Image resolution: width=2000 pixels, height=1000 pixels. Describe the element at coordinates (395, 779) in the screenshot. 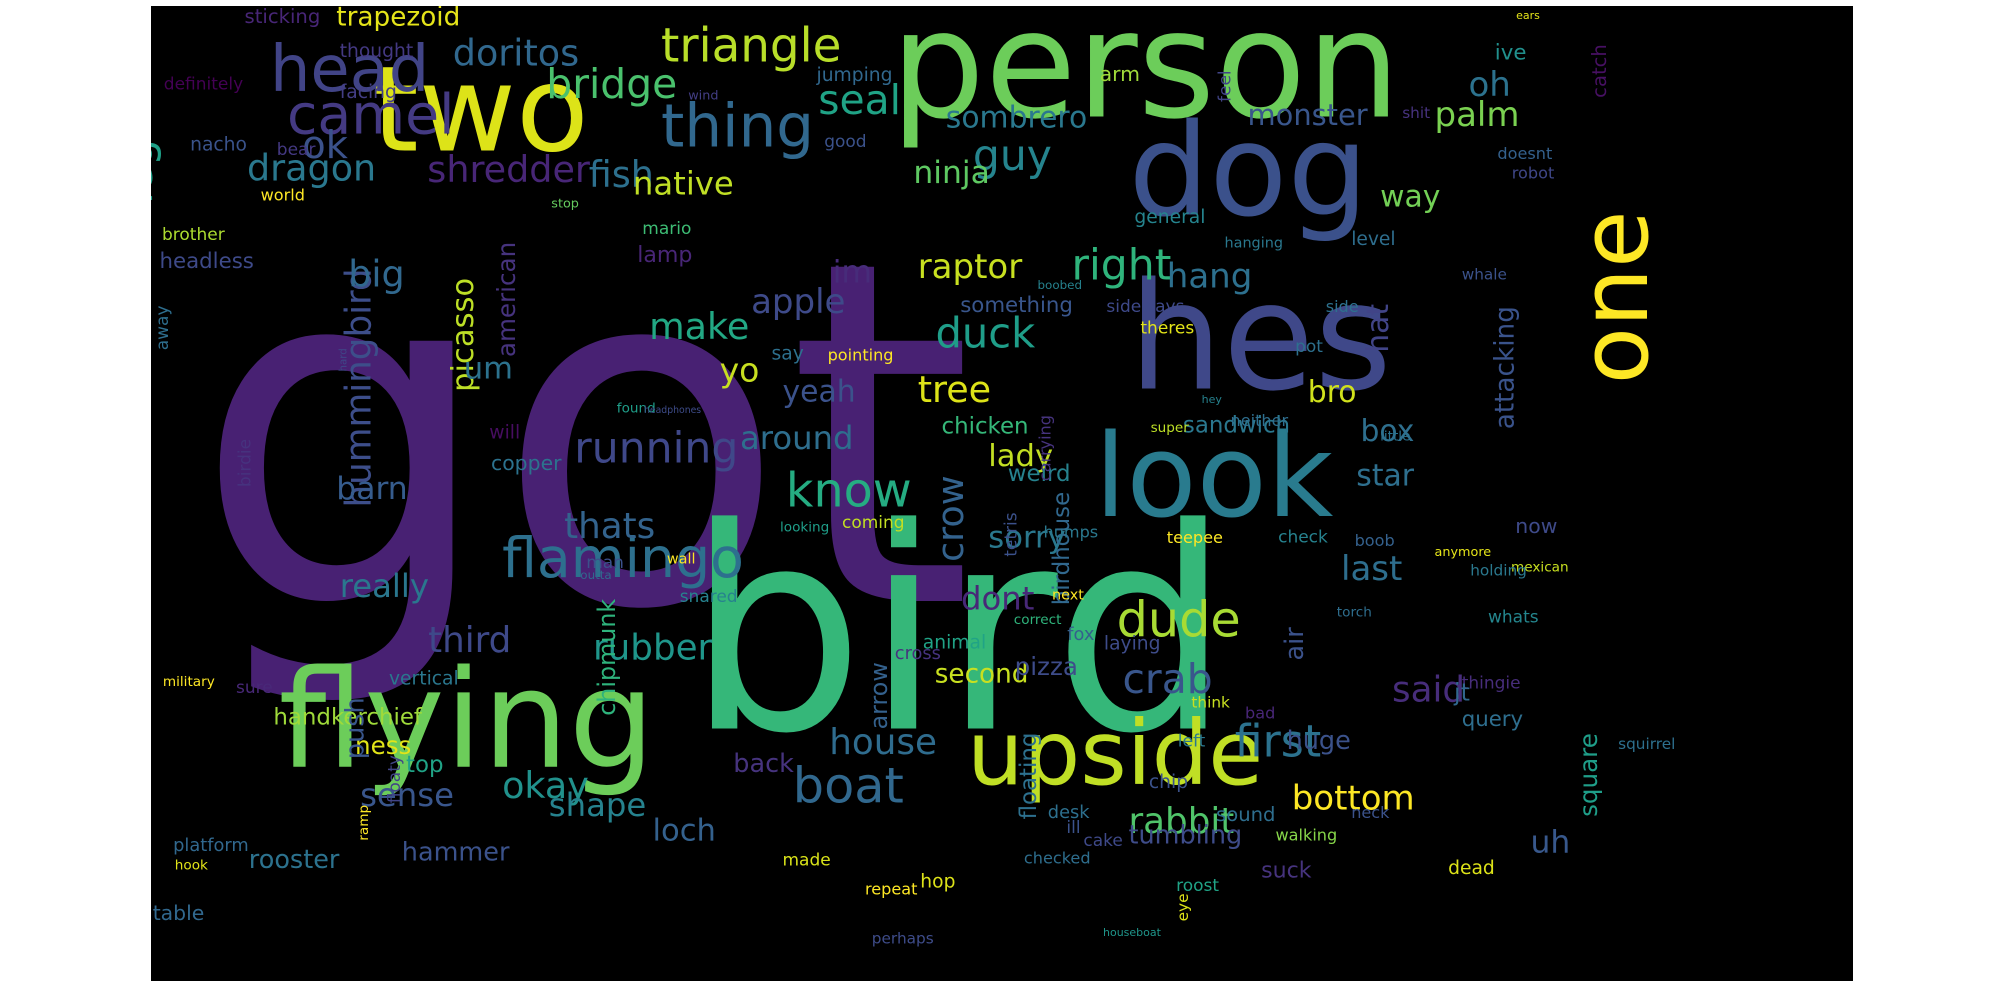

I see `word-floaty: floaty` at that location.